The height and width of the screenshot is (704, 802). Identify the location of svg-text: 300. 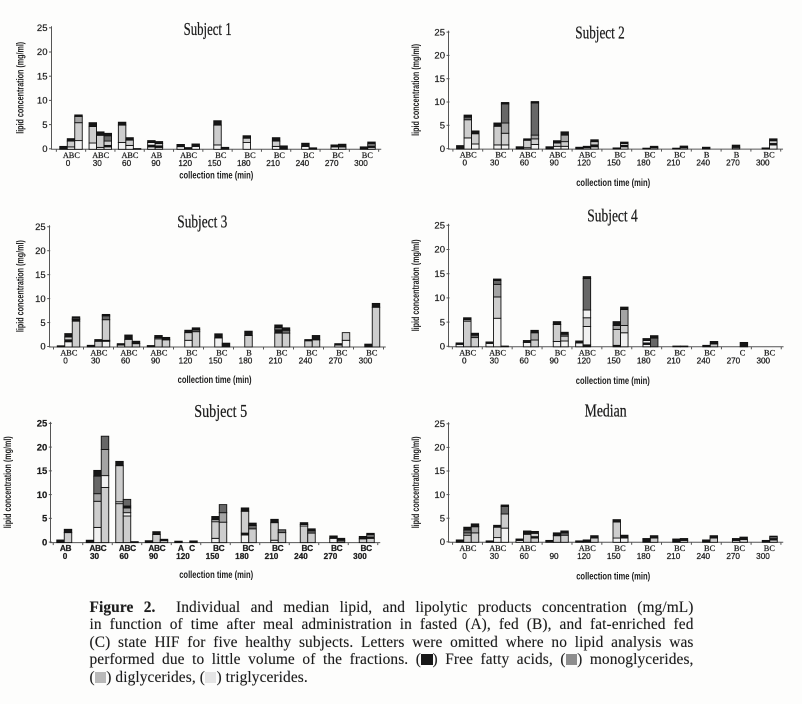
(763, 163).